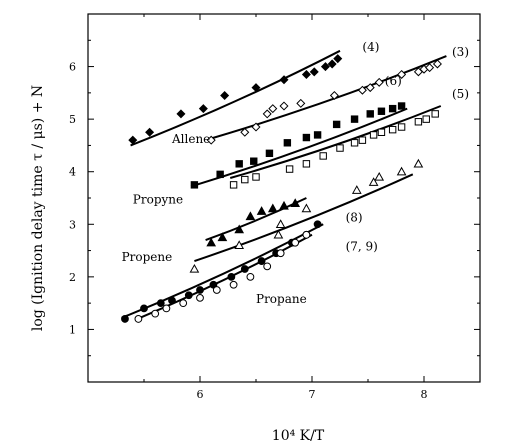  What do you see at coordinates (72, 119) in the screenshot?
I see `y-tick-label: 5` at bounding box center [72, 119].